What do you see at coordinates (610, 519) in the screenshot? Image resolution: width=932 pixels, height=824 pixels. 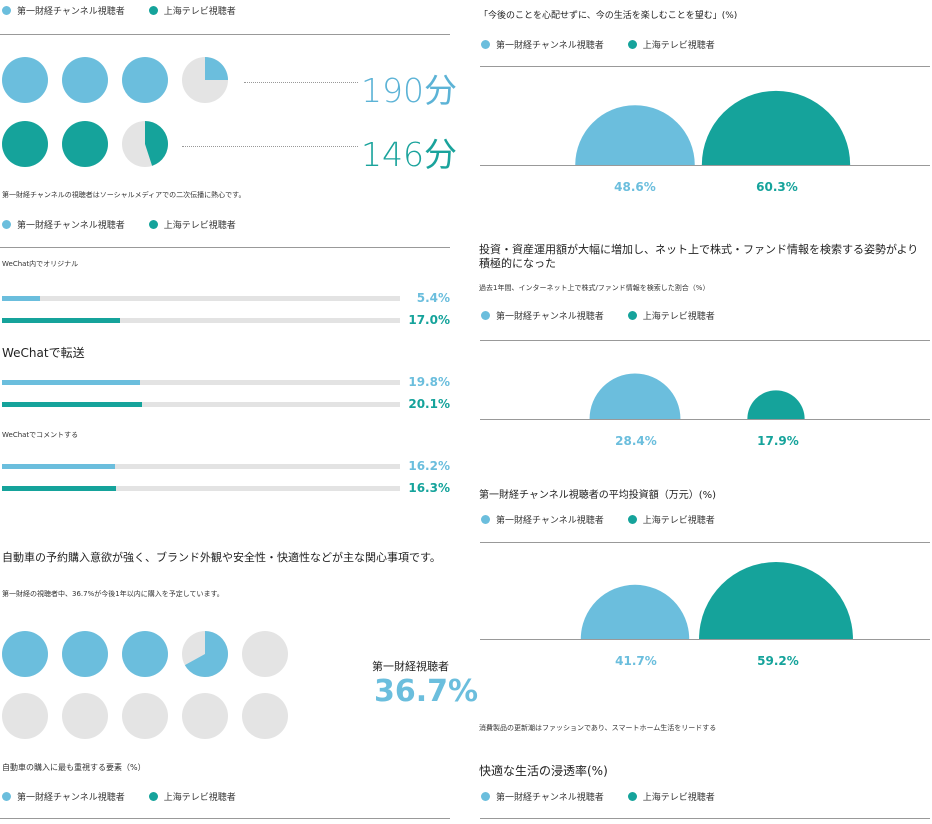 I see `legend-q3: 第一財経チャンネル視聴者 上海テレビ視聴者` at bounding box center [610, 519].